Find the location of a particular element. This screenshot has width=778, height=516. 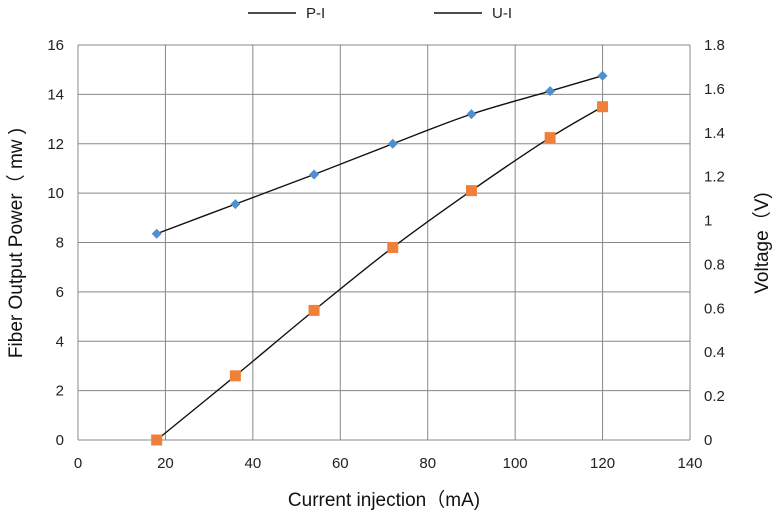

right-tick-label: 0.6 is located at coordinates (714, 308).